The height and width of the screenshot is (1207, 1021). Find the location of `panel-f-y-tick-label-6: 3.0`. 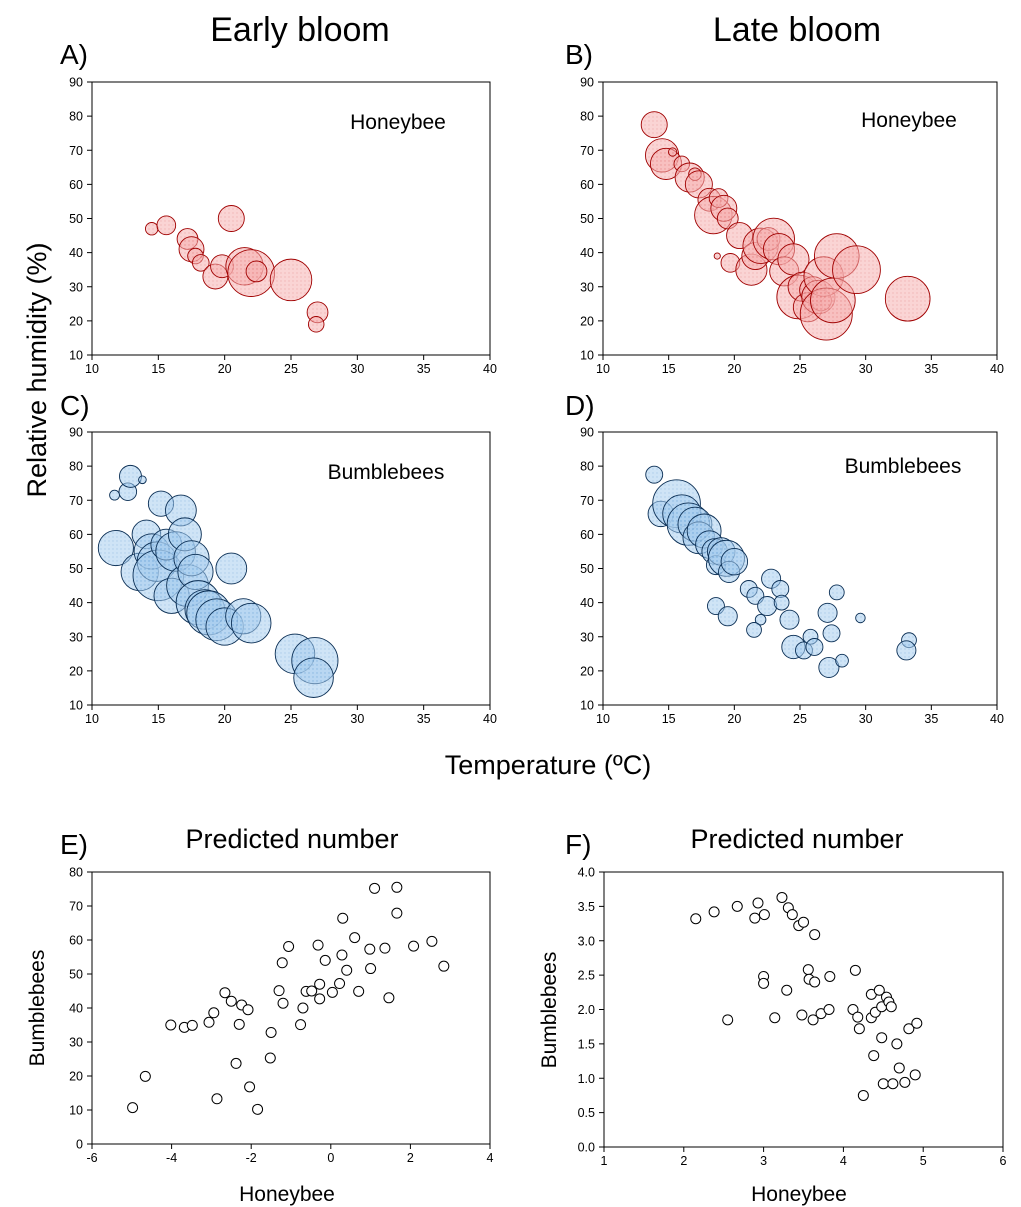

panel-f-y-tick-label-6: 3.0 is located at coordinates (586, 941).